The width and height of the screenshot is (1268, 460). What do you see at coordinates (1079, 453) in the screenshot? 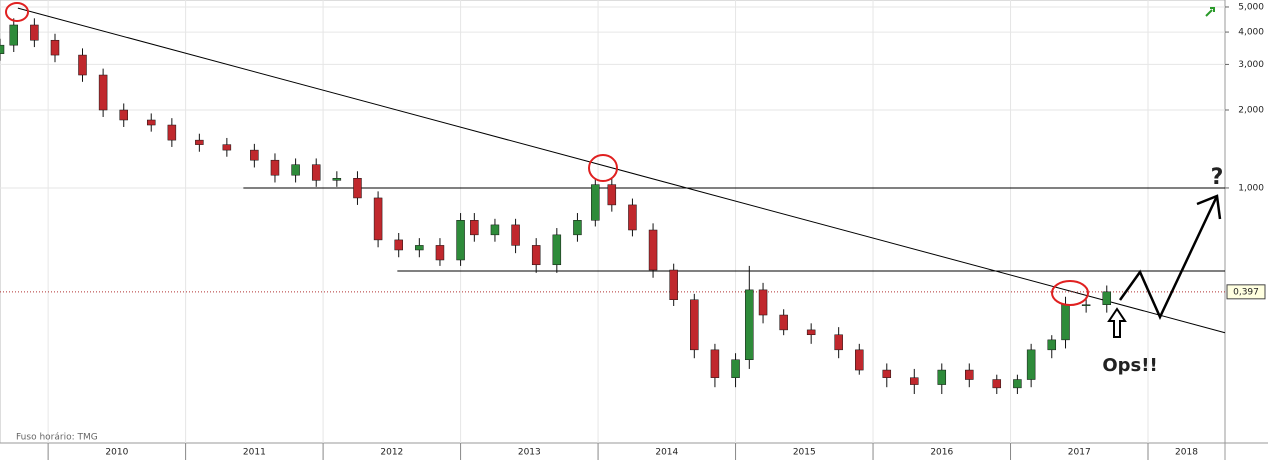
I see `x-tick-label: 2017` at bounding box center [1079, 453].